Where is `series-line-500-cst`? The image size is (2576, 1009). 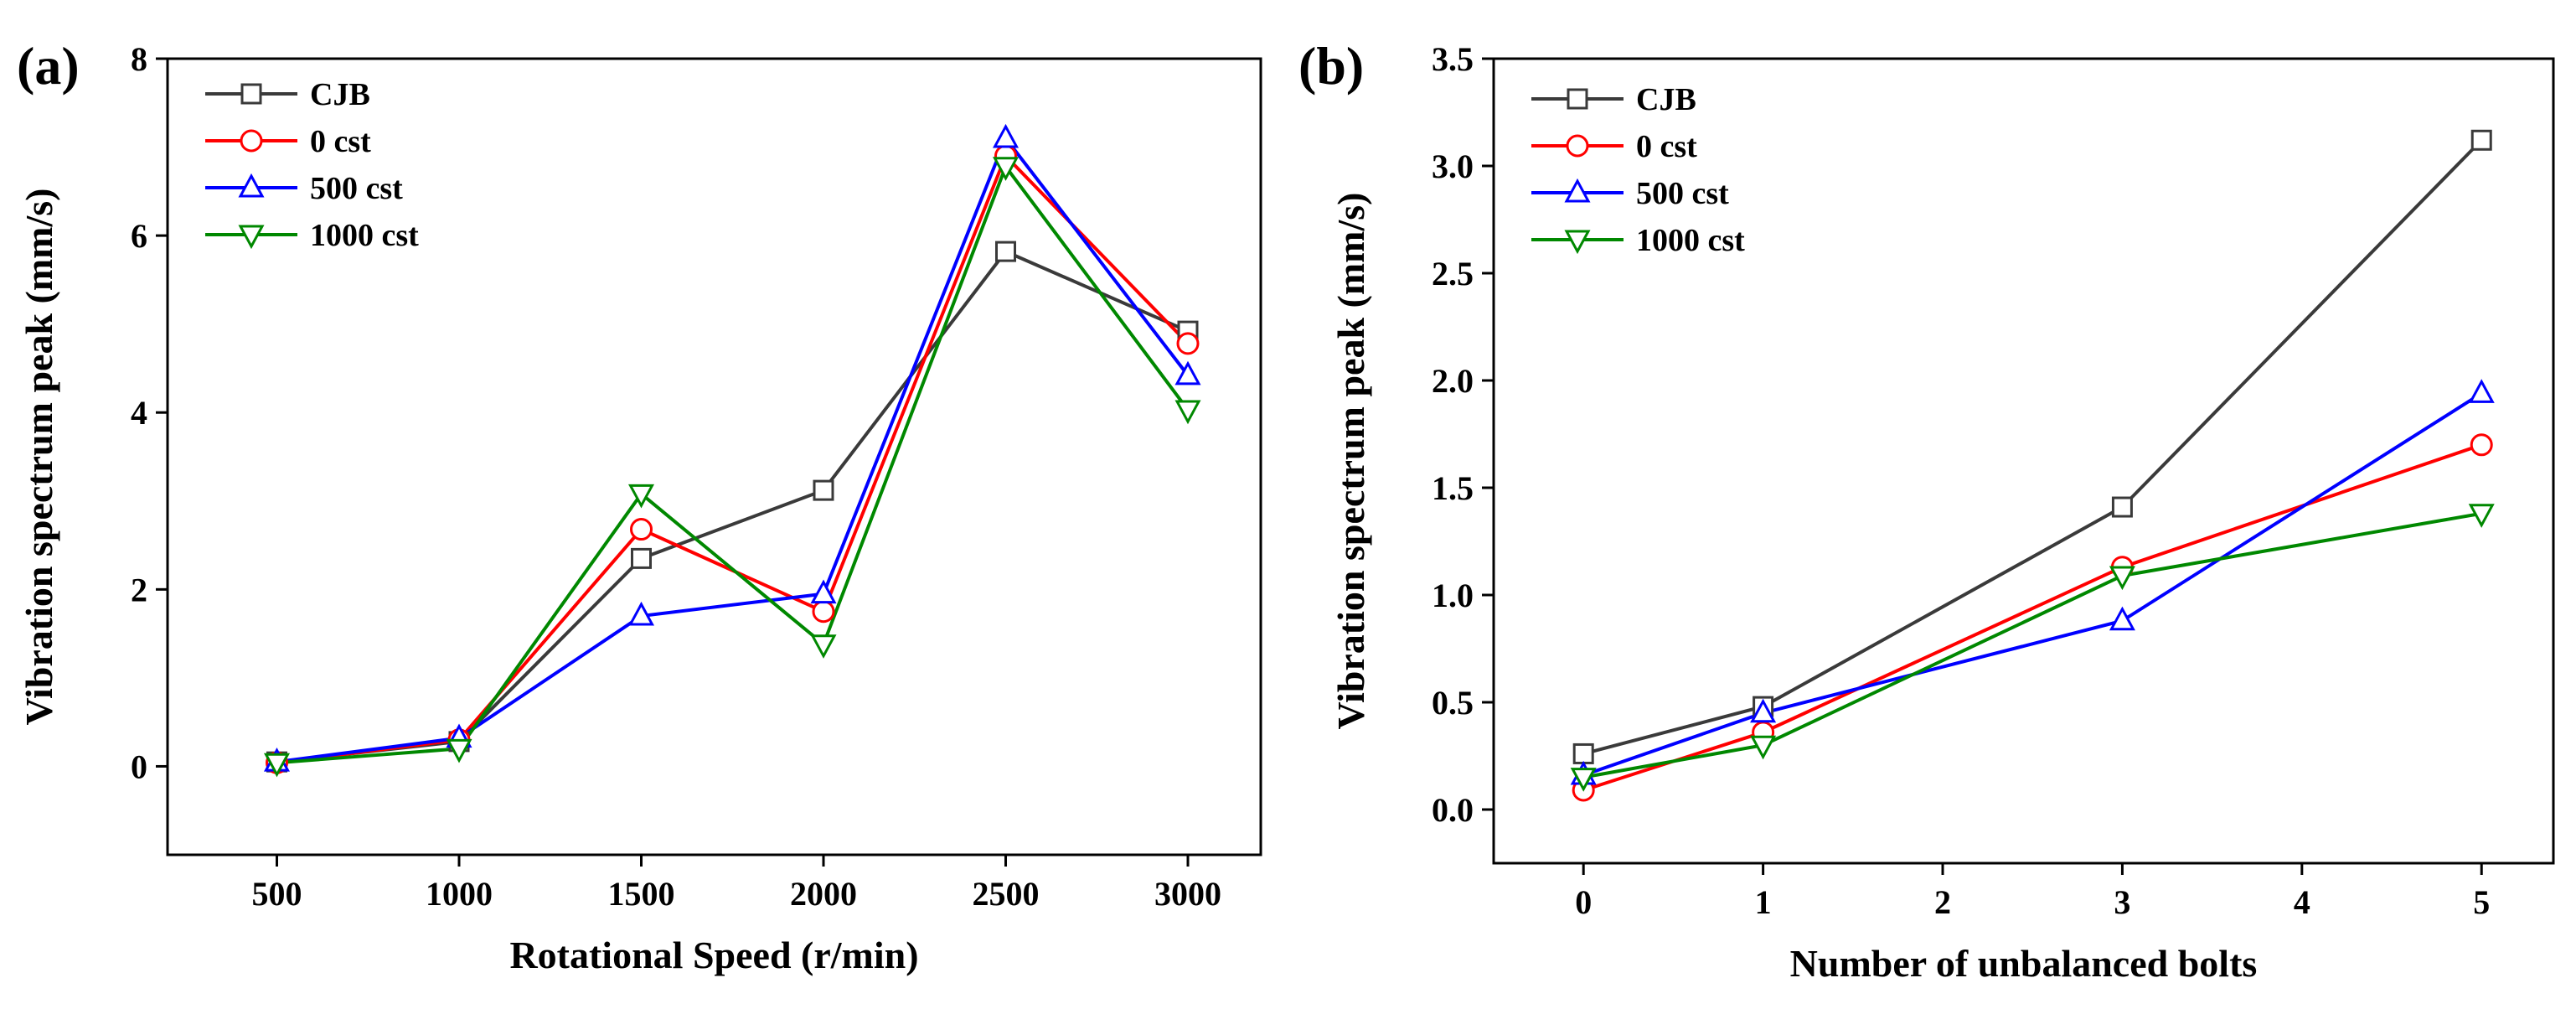
series-line-500-cst is located at coordinates (2032, 584).